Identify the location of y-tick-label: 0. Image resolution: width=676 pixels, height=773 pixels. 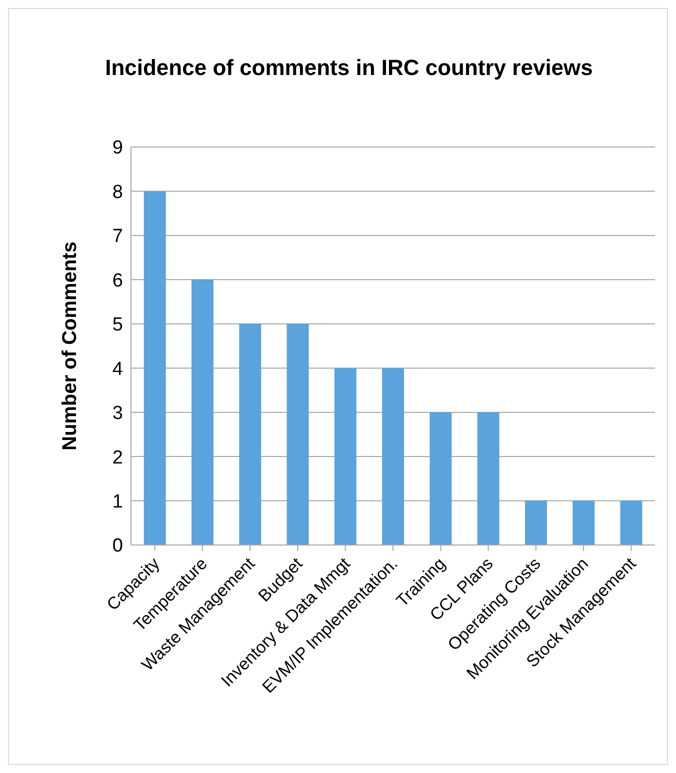
(117, 546).